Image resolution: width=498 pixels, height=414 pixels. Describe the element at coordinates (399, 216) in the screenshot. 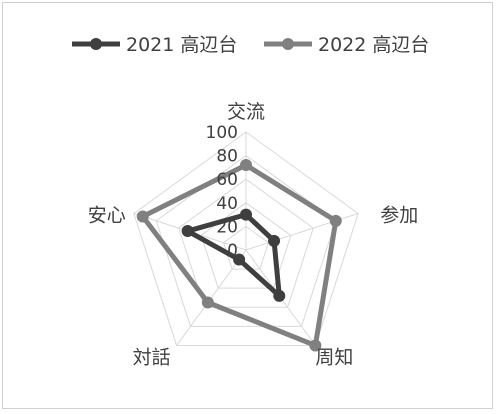

I see `category-label: 参加` at that location.